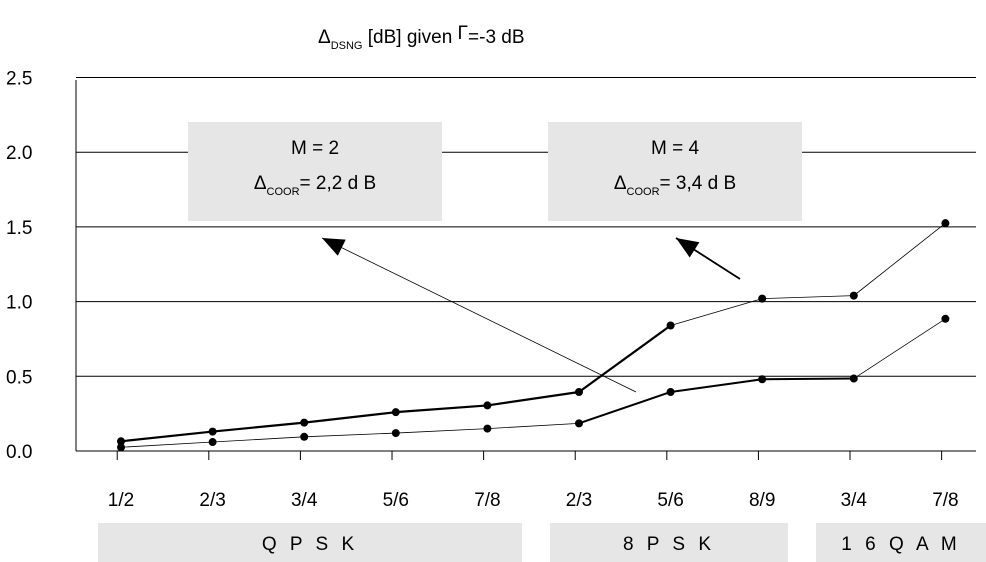 This screenshot has width=986, height=562. What do you see at coordinates (19, 452) in the screenshot?
I see `y-tick-label: 0.0` at bounding box center [19, 452].